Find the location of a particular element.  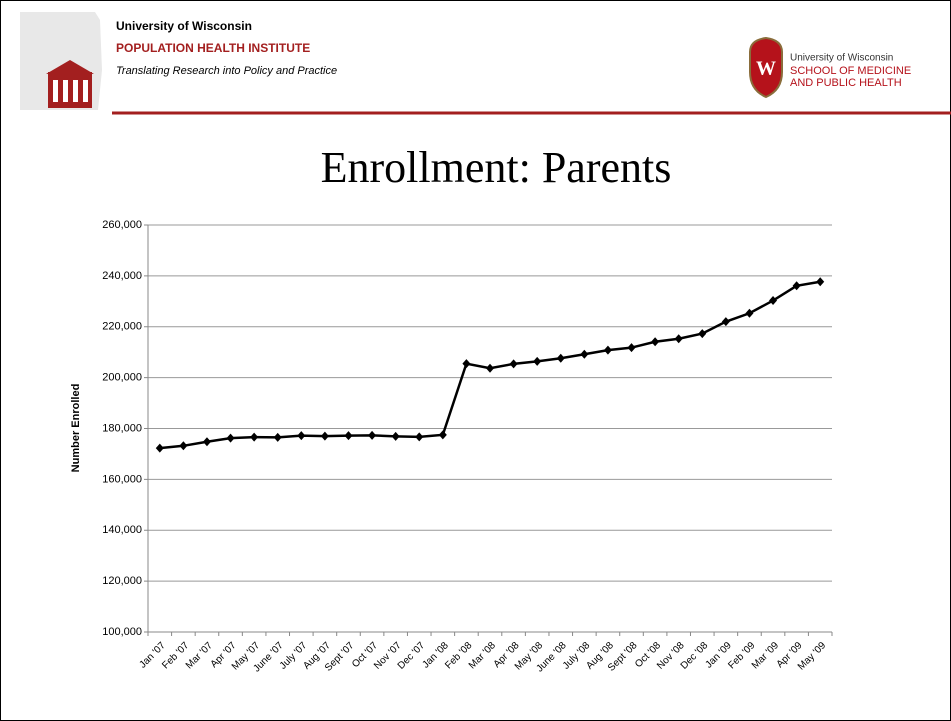

y-tick-label: 200,000 is located at coordinates (122, 378).